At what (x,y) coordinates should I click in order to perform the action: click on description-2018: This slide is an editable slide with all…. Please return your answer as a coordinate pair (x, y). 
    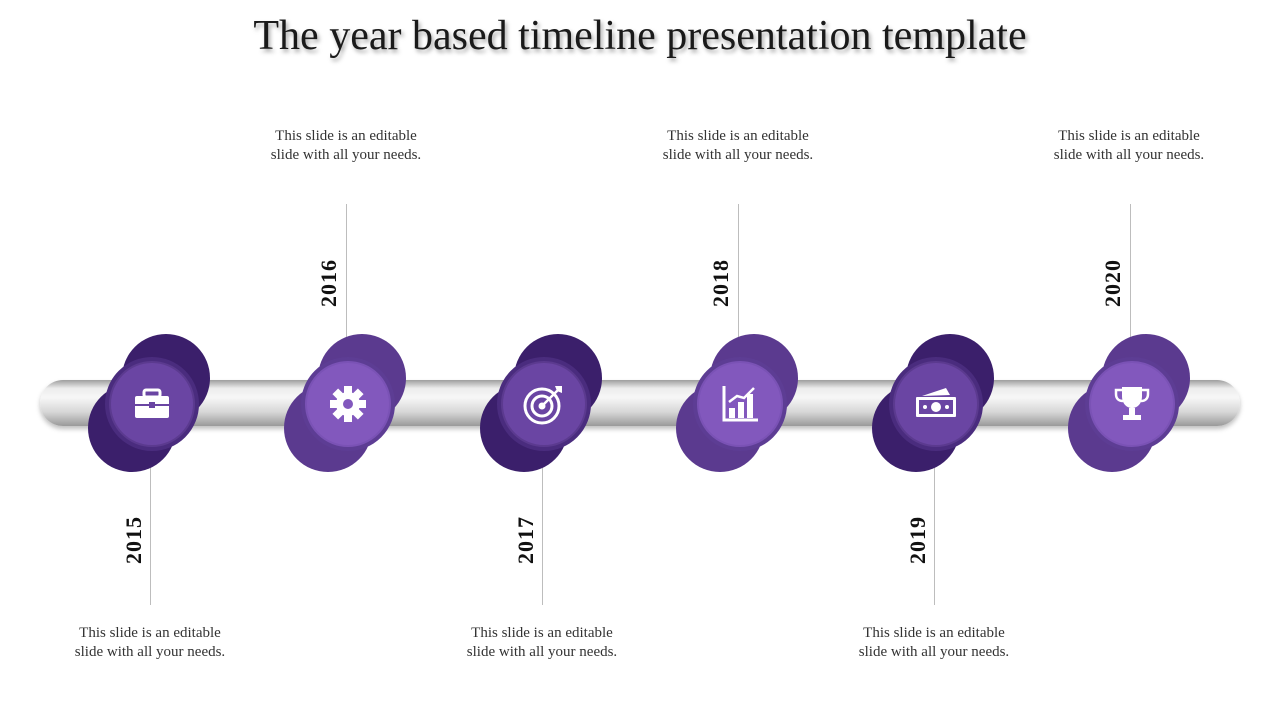
    Looking at the image, I should click on (738, 145).